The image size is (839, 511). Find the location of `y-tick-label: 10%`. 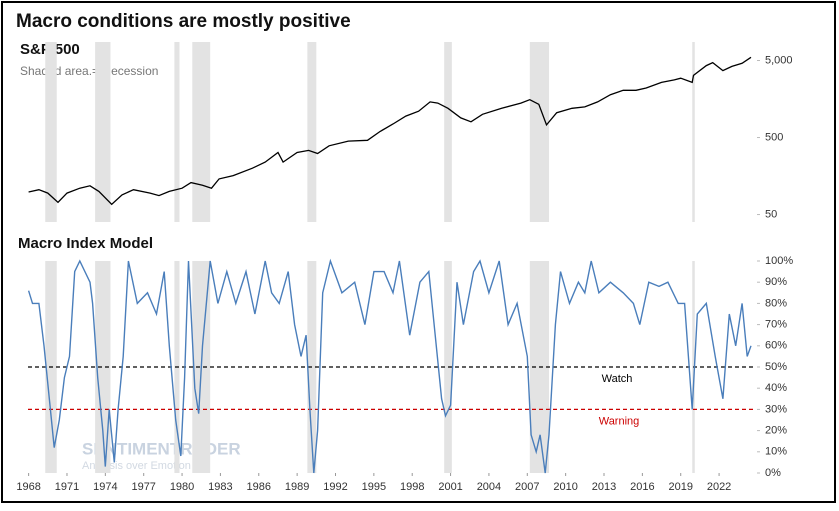

y-tick-label: 10% is located at coordinates (776, 452).